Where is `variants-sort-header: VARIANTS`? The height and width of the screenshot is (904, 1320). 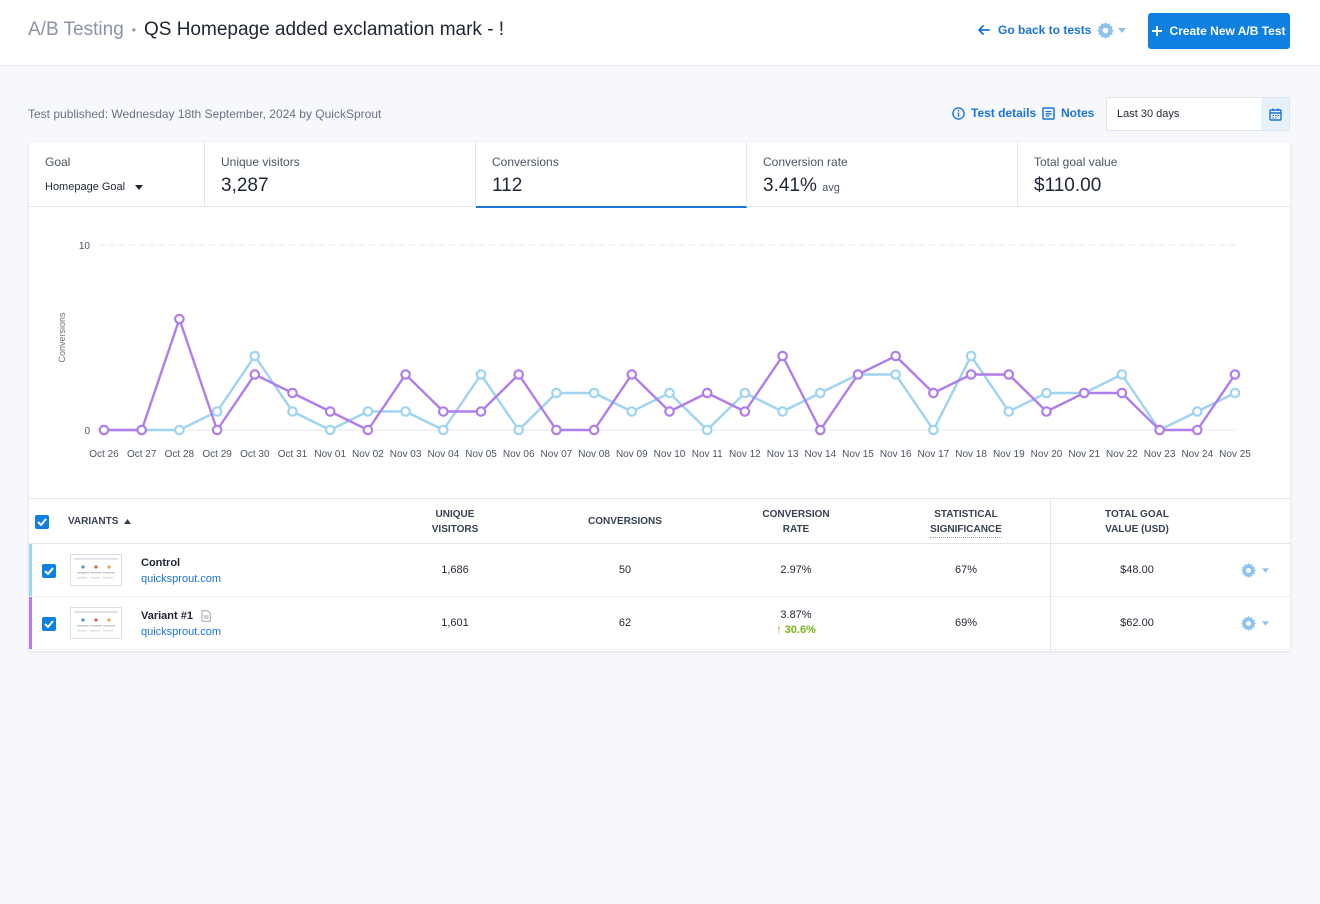 variants-sort-header: VARIANTS is located at coordinates (100, 521).